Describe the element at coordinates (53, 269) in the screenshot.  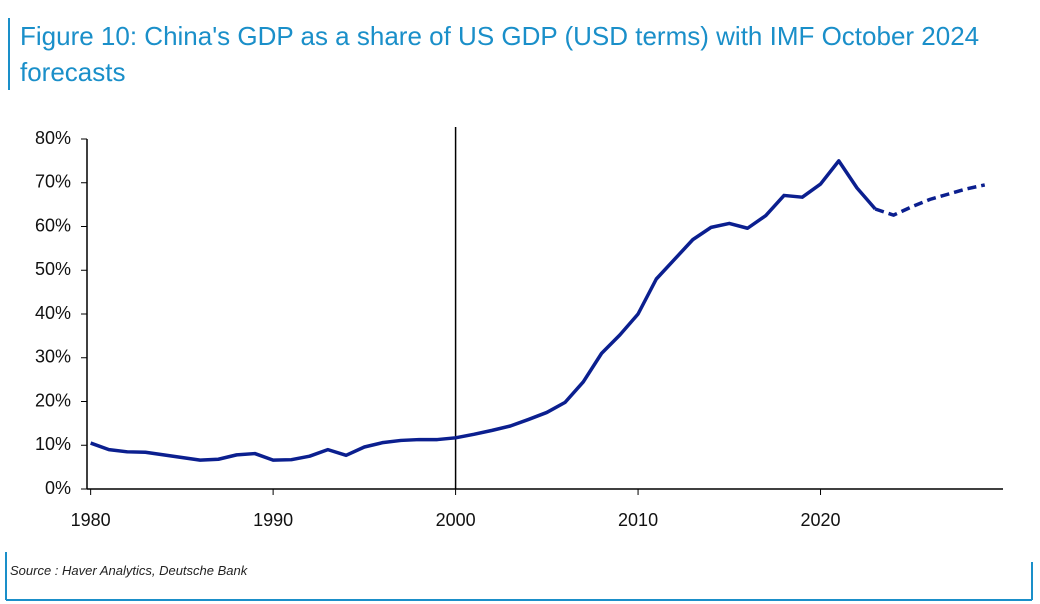
I see `y-tick-label: 50%` at that location.